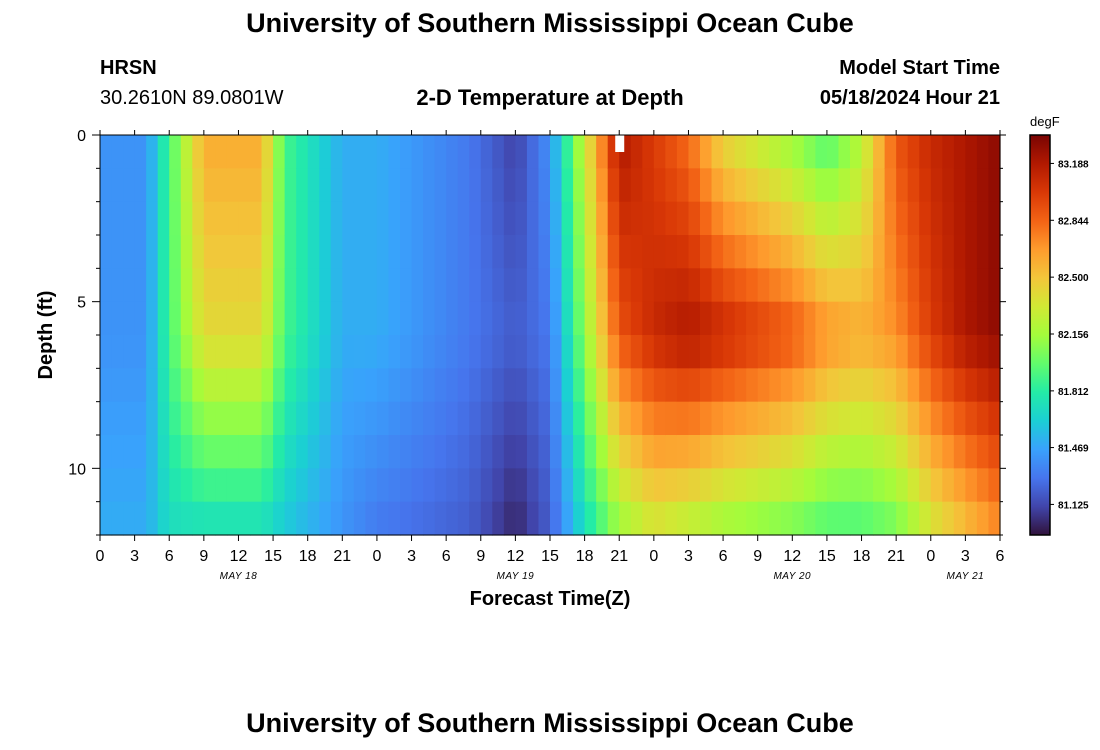 This screenshot has height=750, width=1100. I want to click on x-tick-label: 6, so click(446, 556).